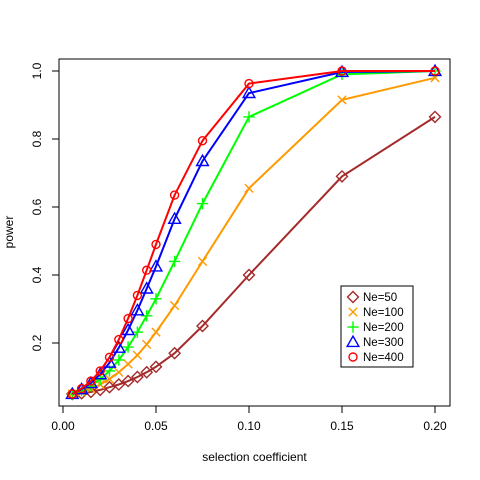 This screenshot has width=480, height=480. I want to click on y-axis-label: power, so click(9, 232).